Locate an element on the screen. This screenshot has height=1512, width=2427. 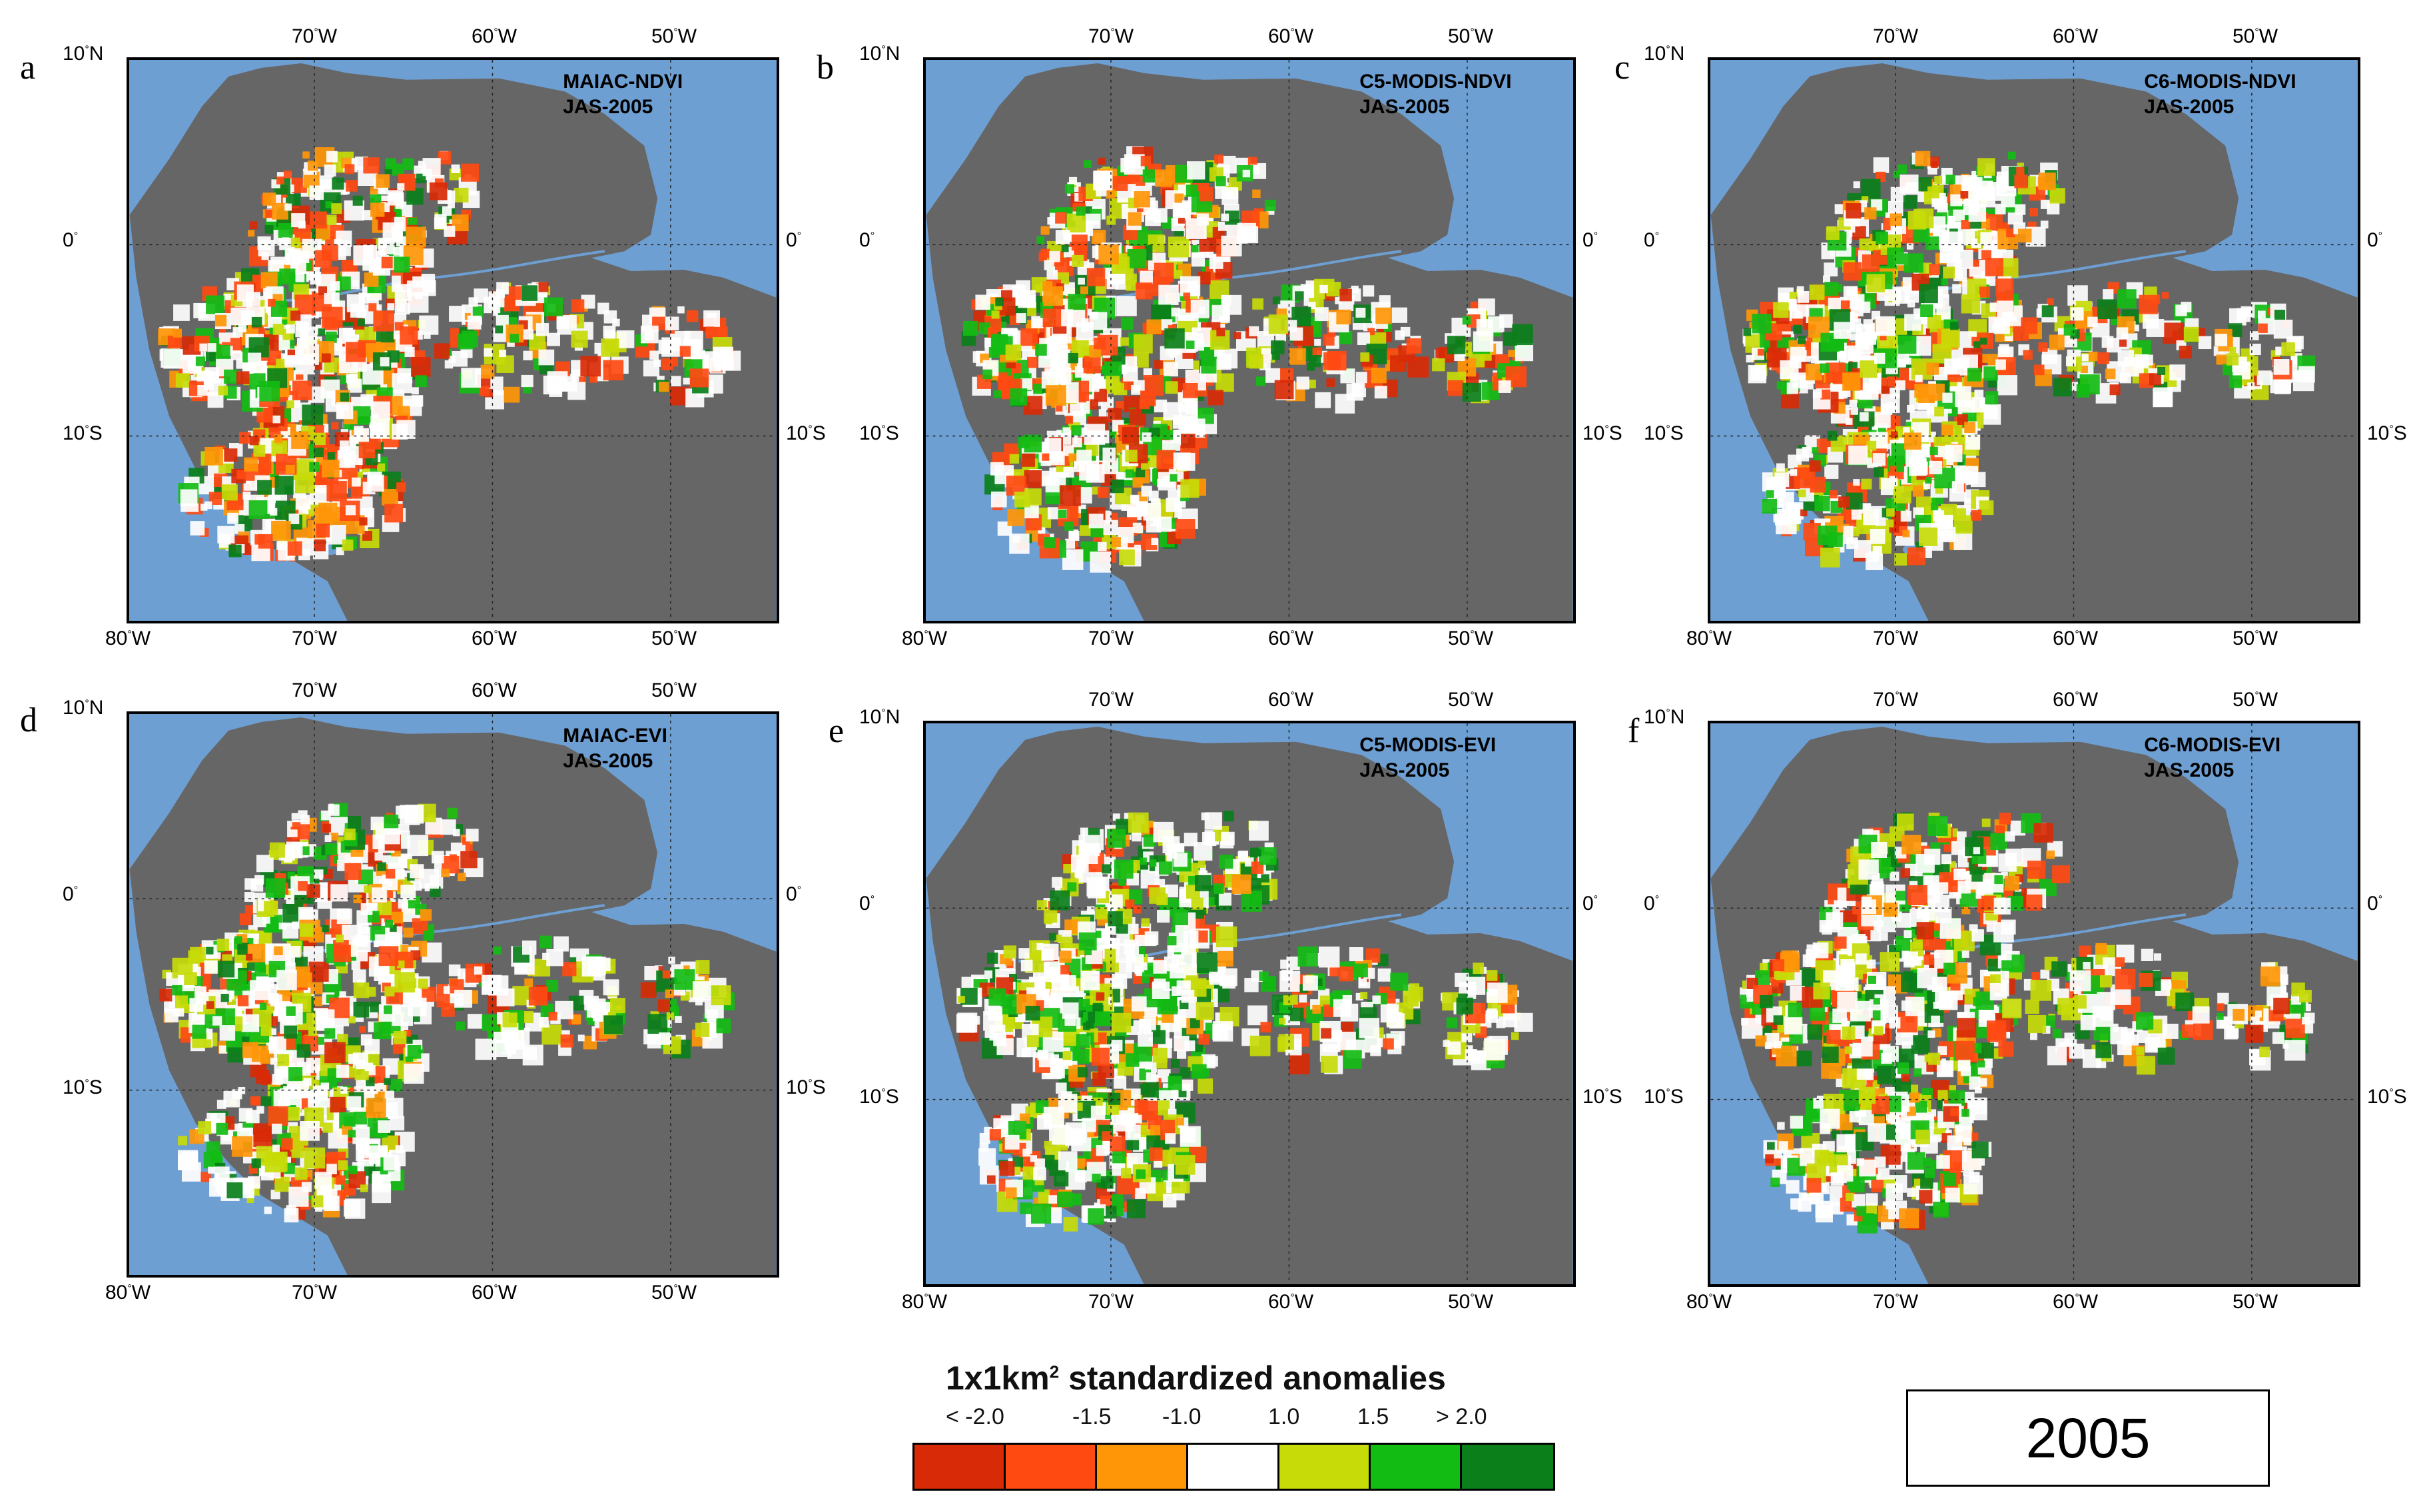
map-canvas is located at coordinates (453, 341).